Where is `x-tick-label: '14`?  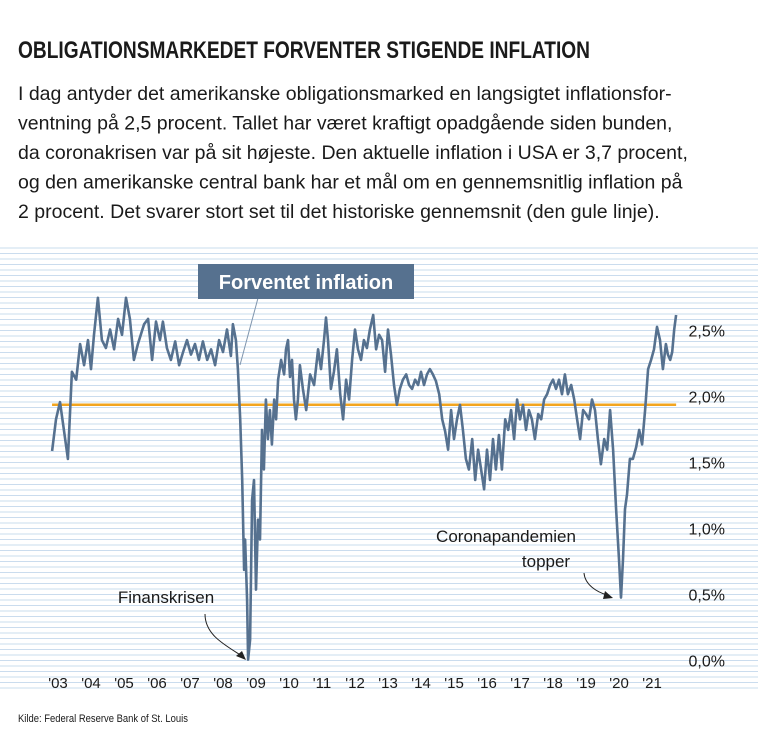
x-tick-label: '14 is located at coordinates (421, 683).